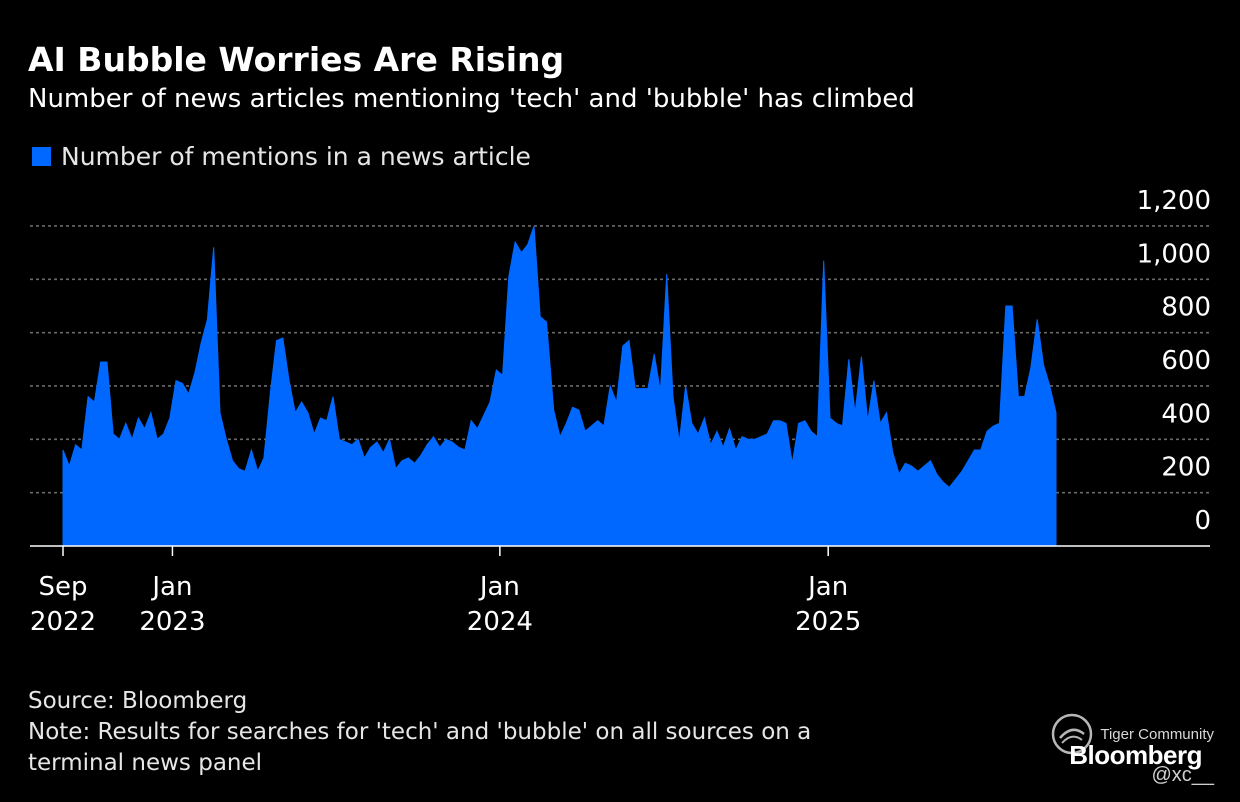 The image size is (1240, 802). Describe the element at coordinates (1157, 734) in the screenshot. I see `watermark-text: Tiger Community` at that location.